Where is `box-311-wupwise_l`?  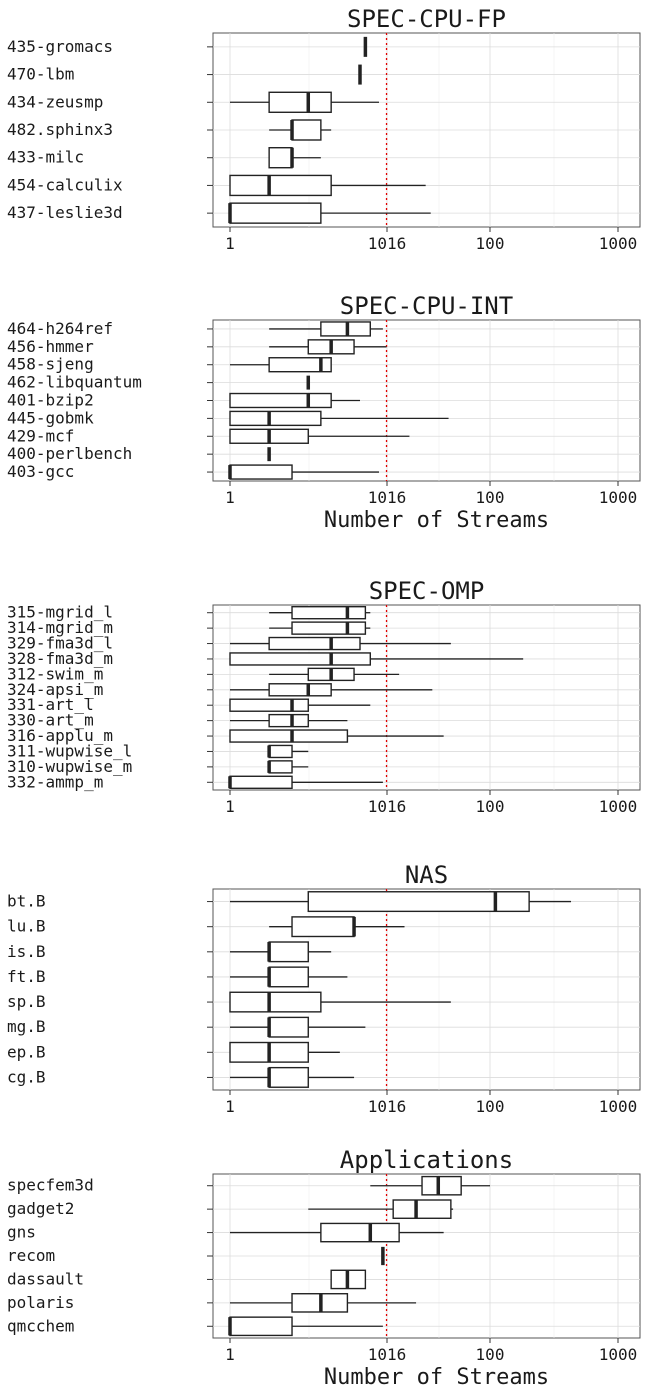
box-311-wupwise_l is located at coordinates (288, 751).